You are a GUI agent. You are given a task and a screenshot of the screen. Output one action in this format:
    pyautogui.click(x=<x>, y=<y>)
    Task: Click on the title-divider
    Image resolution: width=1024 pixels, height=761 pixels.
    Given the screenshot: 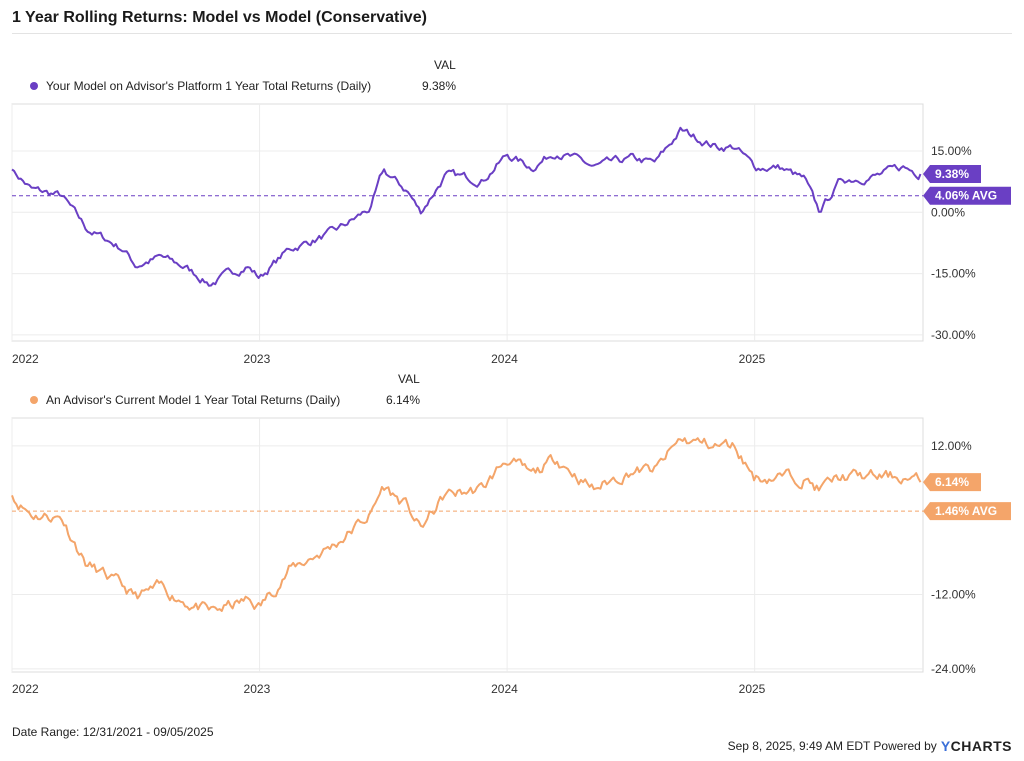 What is the action you would take?
    pyautogui.click(x=512, y=33)
    